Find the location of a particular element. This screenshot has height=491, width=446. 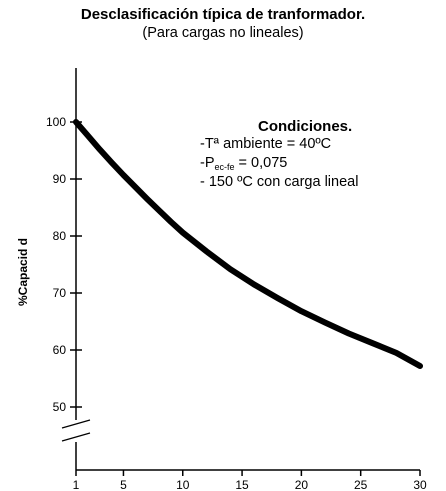

condition-pec: -Pec-fe = 0,075 is located at coordinates (243, 163).